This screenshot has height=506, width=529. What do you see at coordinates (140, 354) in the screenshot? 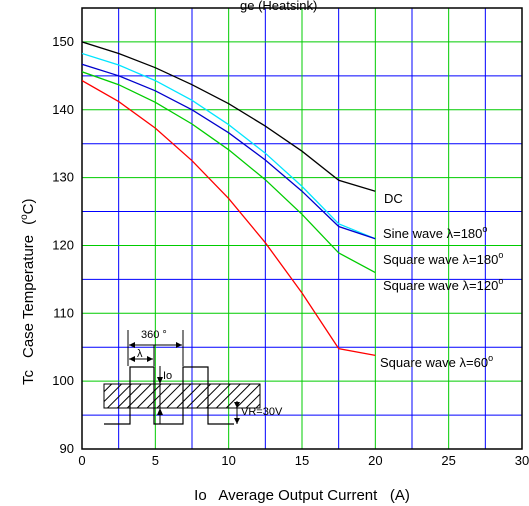
I see `inset-lambda-label: λ` at bounding box center [140, 354].